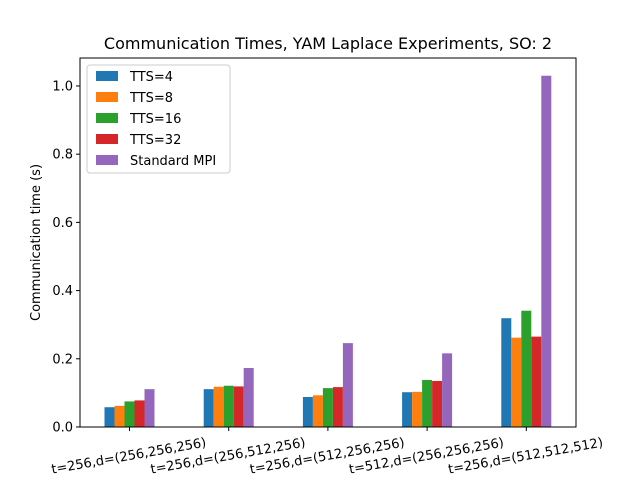  I want to click on legend-label: TTS=4, so click(151, 77).